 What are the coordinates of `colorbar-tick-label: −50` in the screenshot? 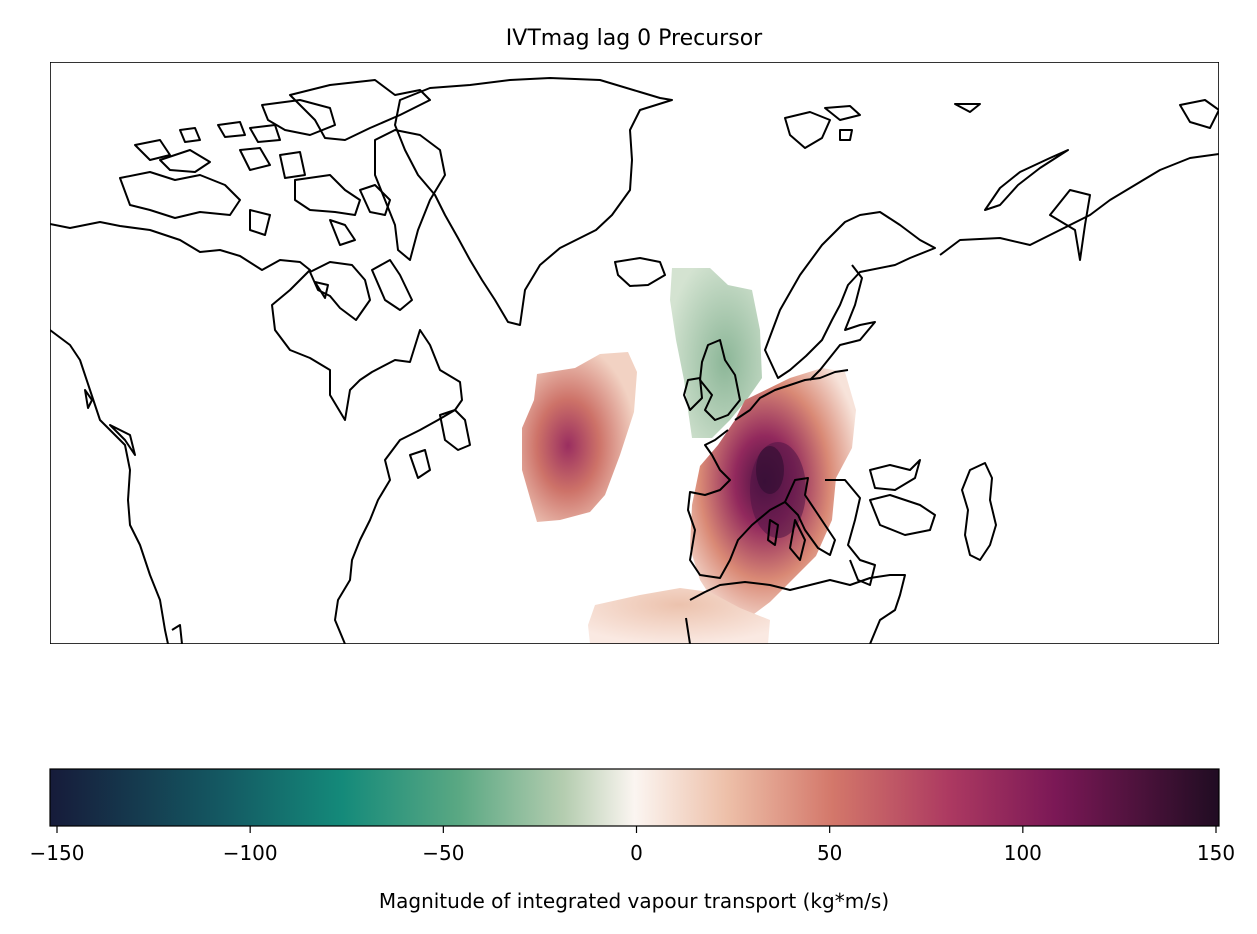 It's located at (443, 853).